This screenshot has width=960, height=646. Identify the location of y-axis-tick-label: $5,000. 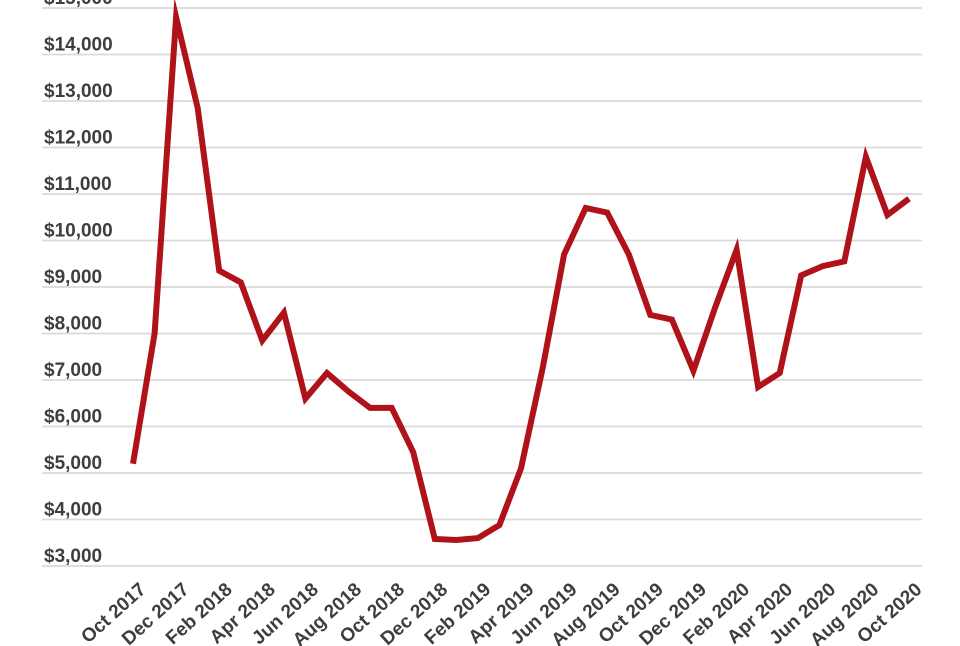
(73, 463).